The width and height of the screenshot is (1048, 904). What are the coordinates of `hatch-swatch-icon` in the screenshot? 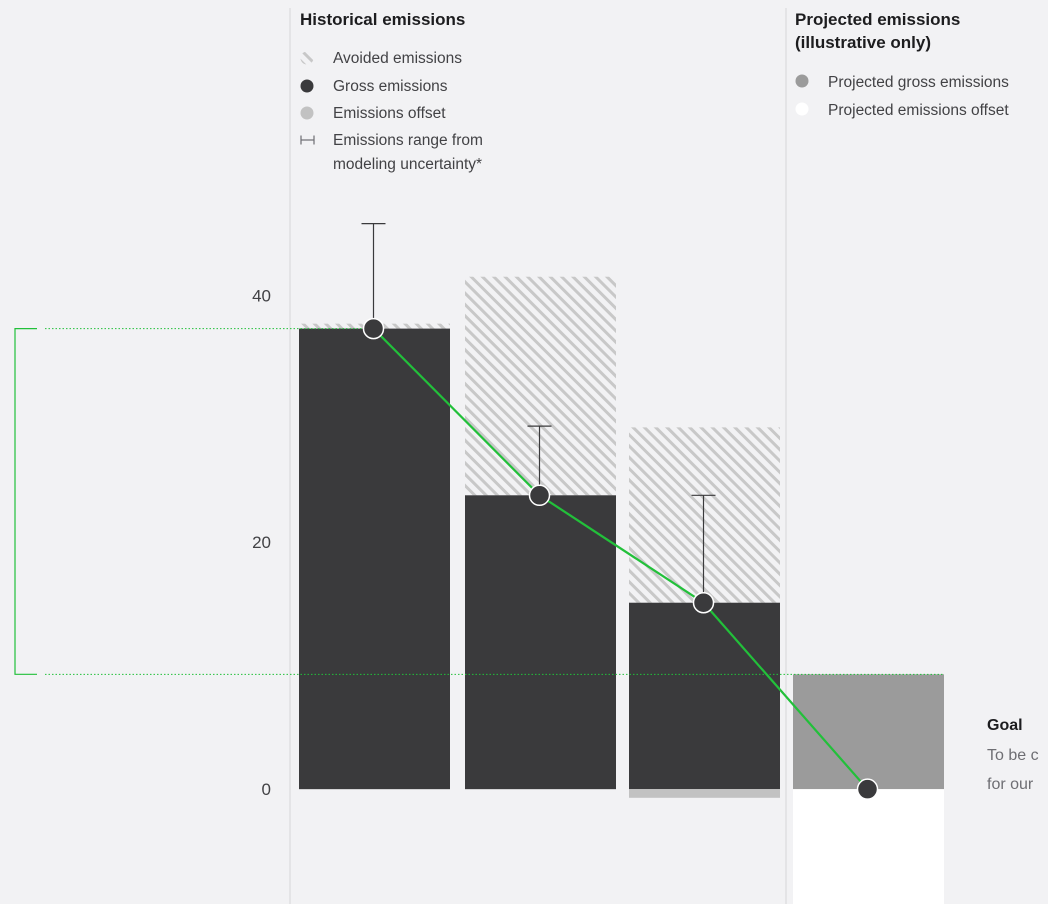 It's located at (307, 58).